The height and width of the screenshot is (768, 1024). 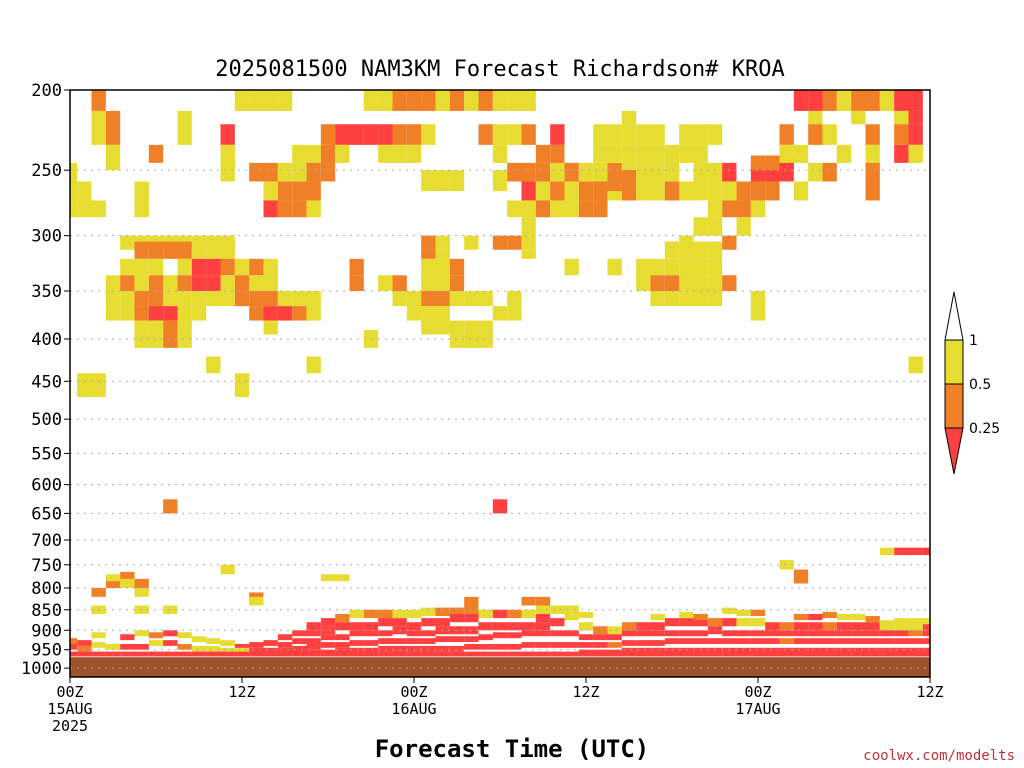 What do you see at coordinates (69, 709) in the screenshot?
I see `x-tick-label: 15AUG` at bounding box center [69, 709].